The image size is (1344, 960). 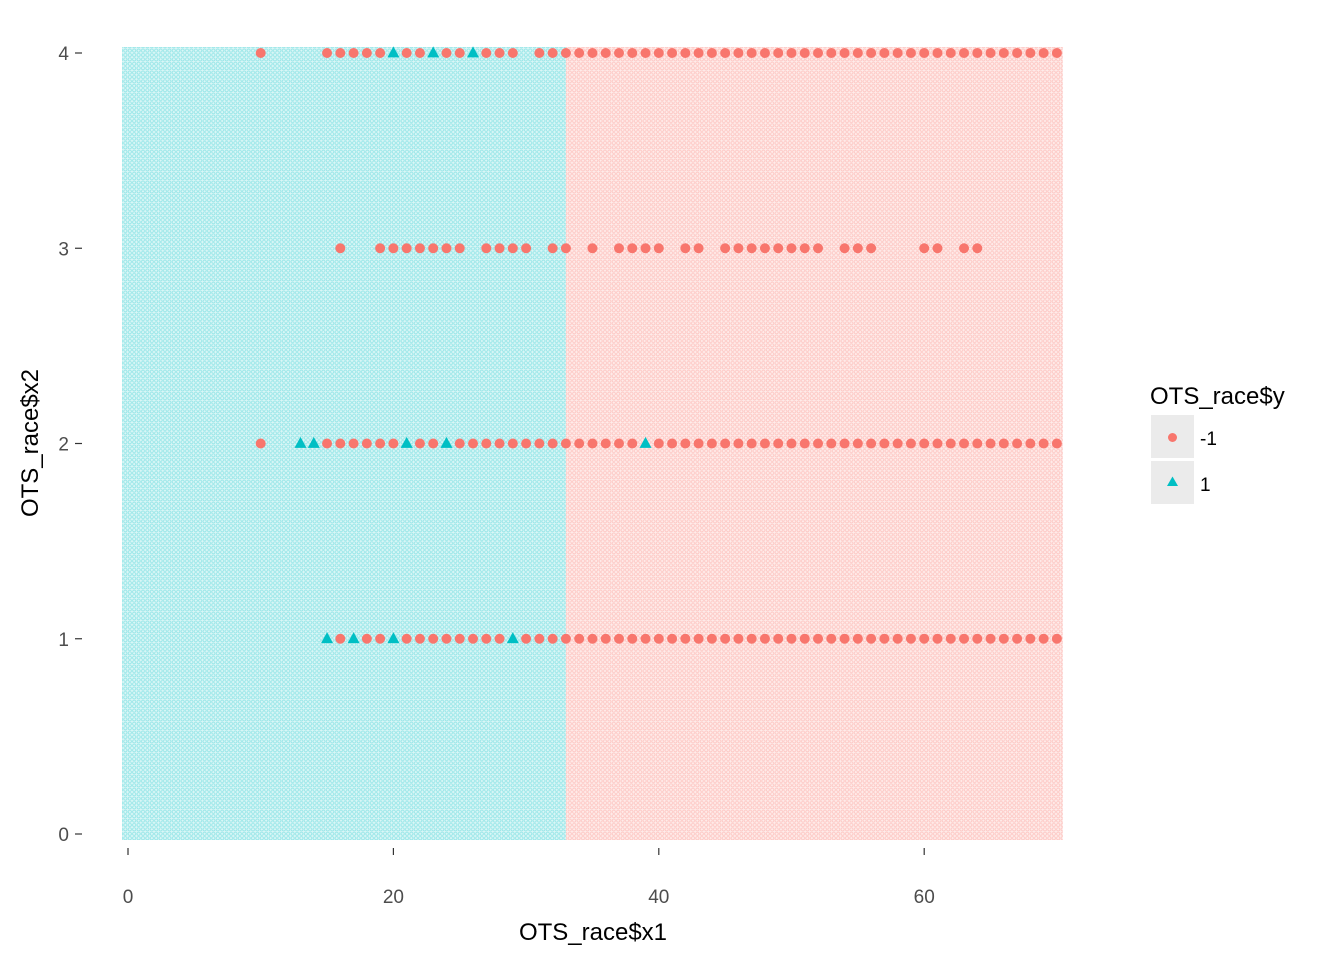 I want to click on legend-label-1: 1, so click(x=1205, y=485).